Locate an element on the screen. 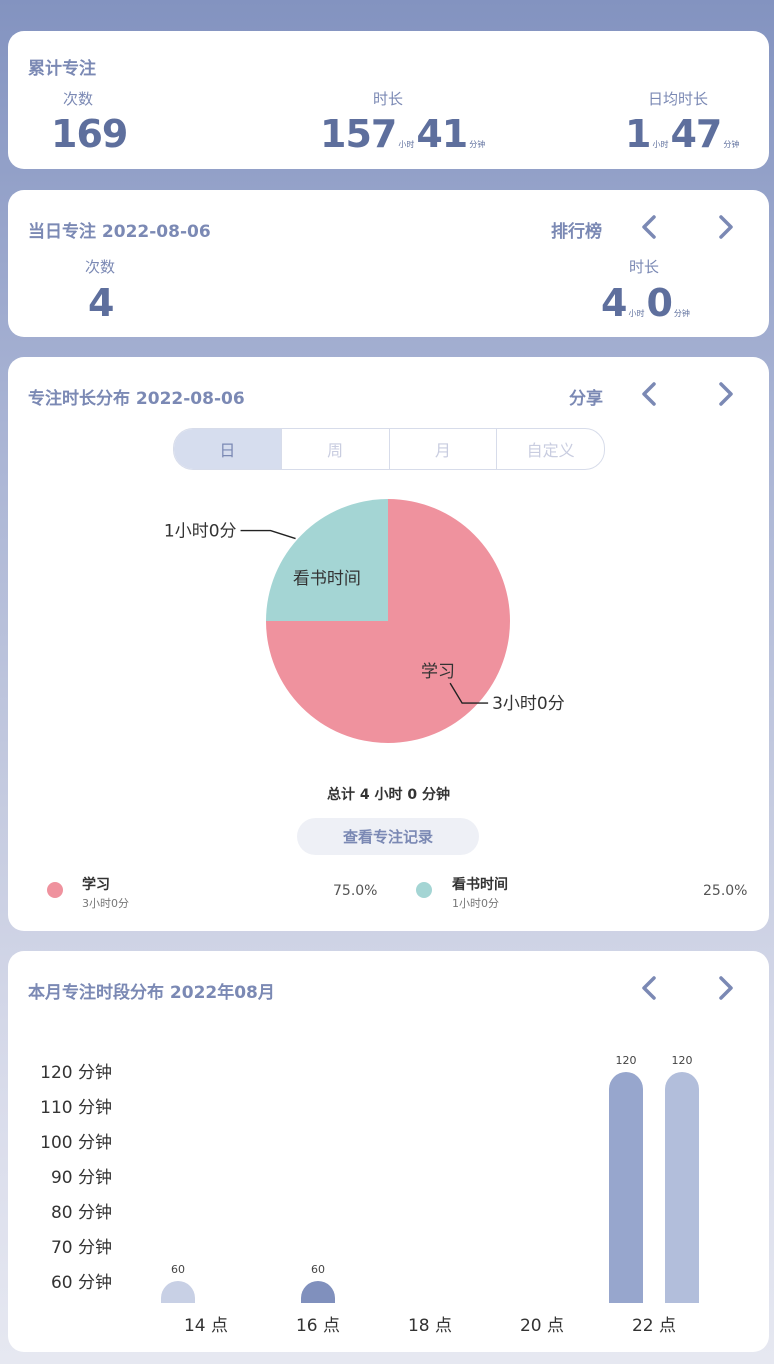 This screenshot has width=774, height=1364. legend-swatch-study is located at coordinates (55, 890).